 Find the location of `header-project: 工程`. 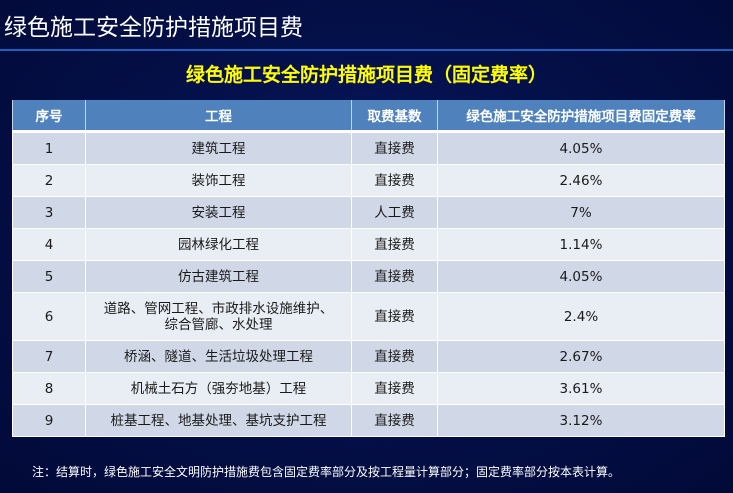

header-project: 工程 is located at coordinates (218, 116).